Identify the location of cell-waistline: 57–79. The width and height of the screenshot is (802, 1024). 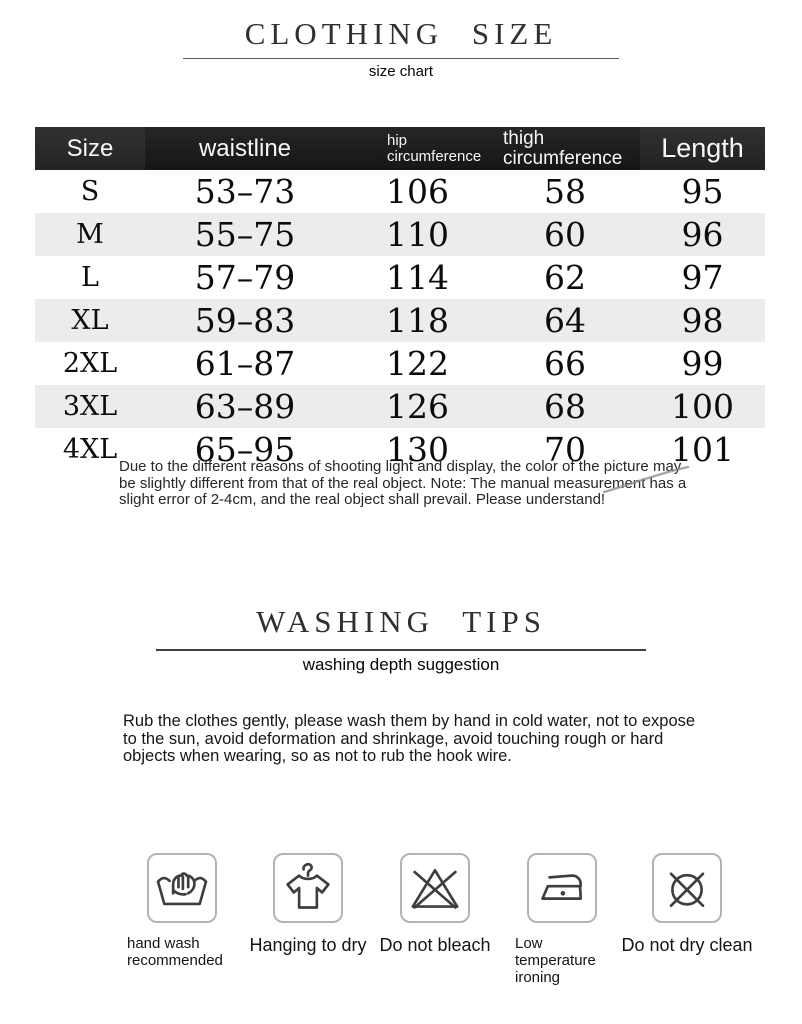
(245, 277).